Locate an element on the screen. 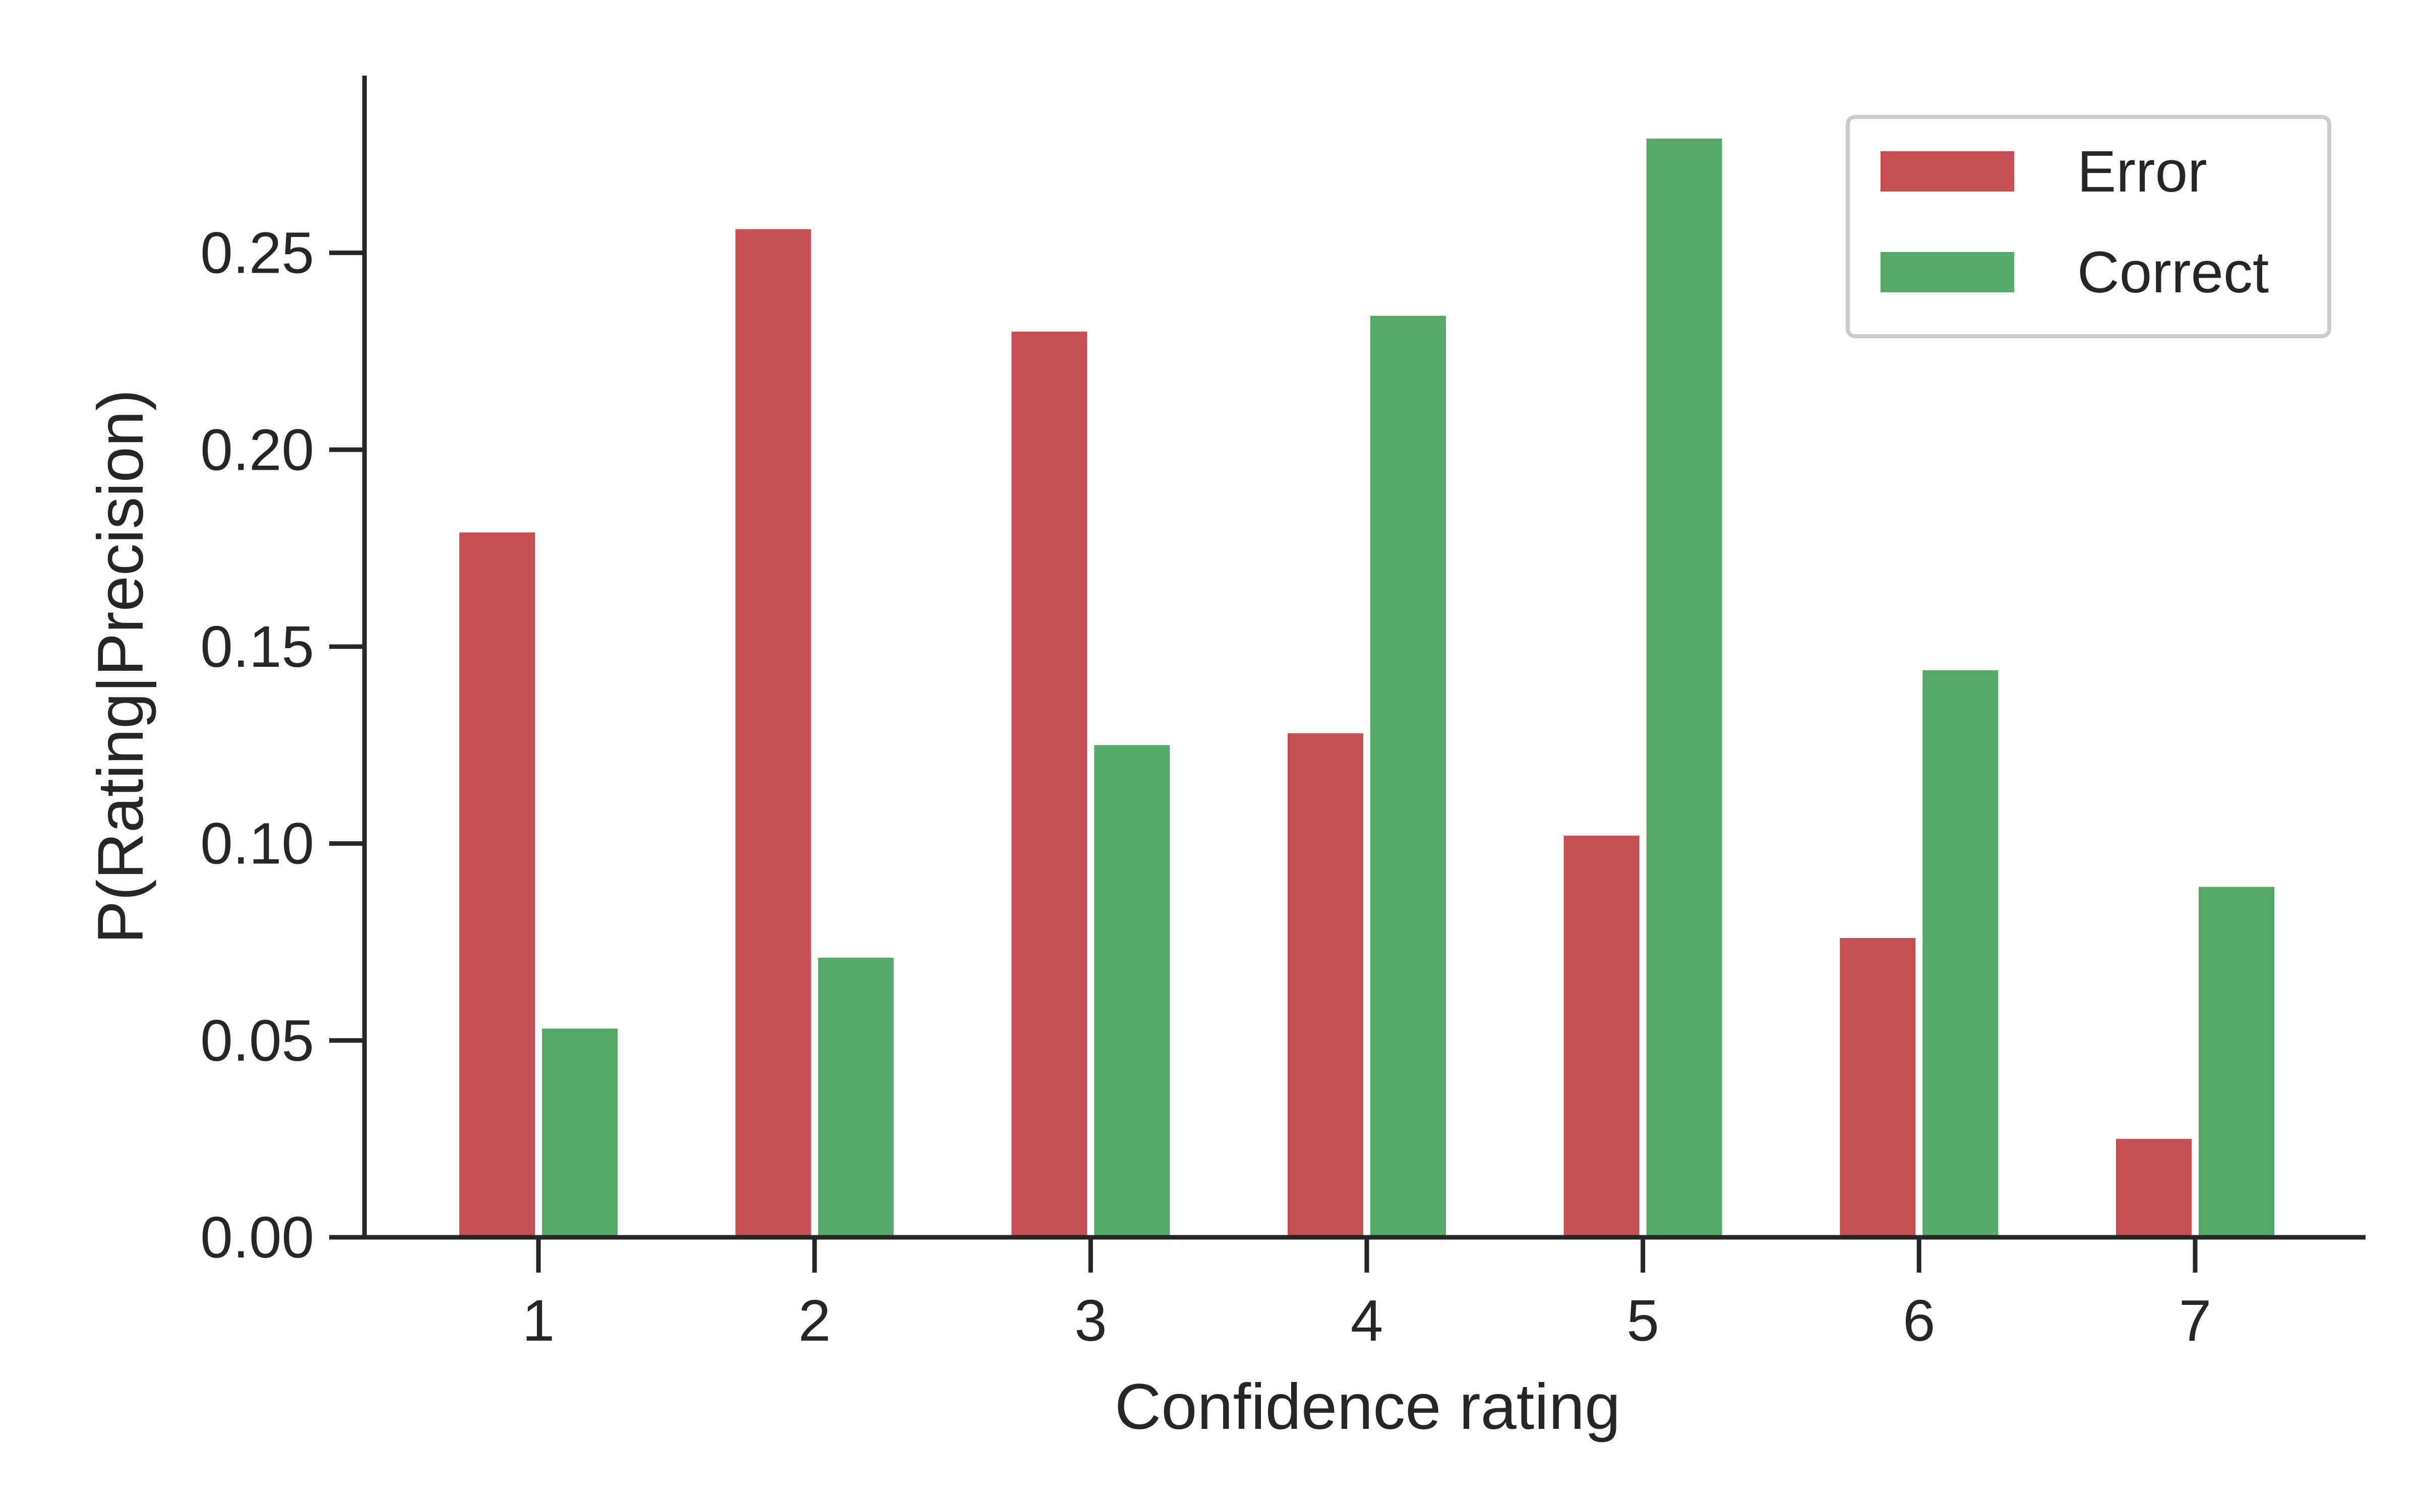 This screenshot has height=1512, width=2420. x-tick-label: 1 is located at coordinates (538, 1320).